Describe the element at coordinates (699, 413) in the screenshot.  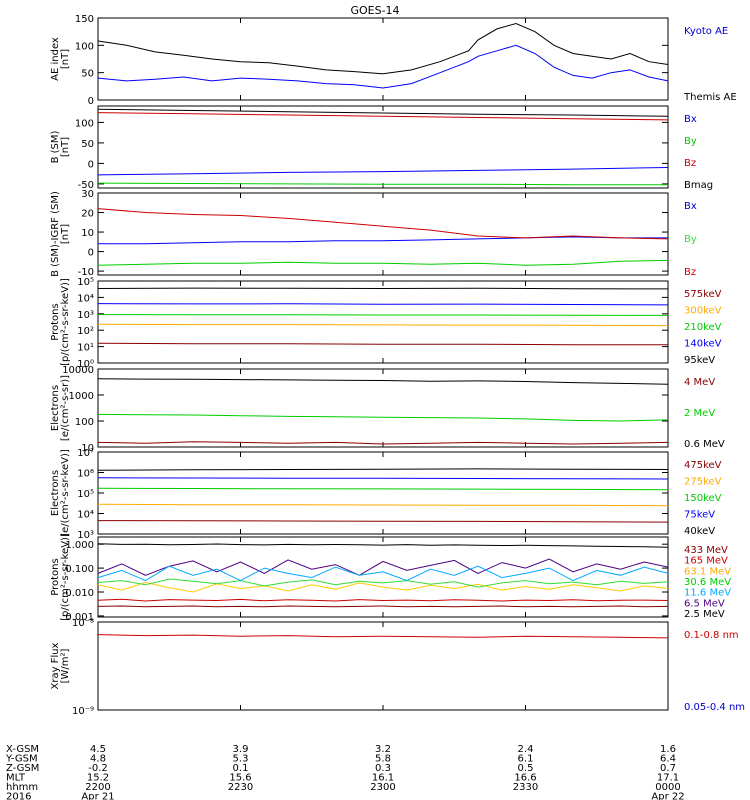
I see `legend-entry: 2 MeV` at that location.